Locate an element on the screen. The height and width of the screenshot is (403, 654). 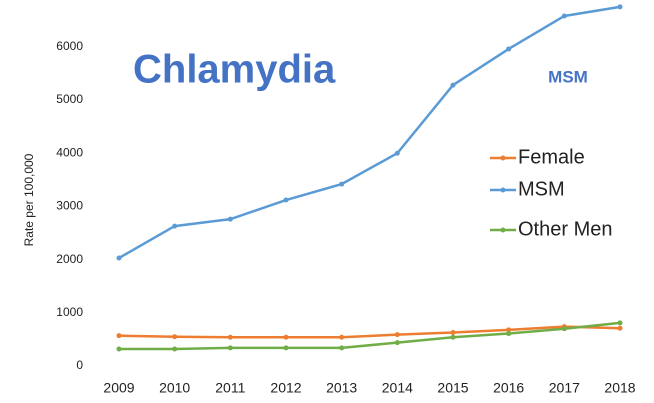
x-tick-label: 2014 is located at coordinates (397, 388).